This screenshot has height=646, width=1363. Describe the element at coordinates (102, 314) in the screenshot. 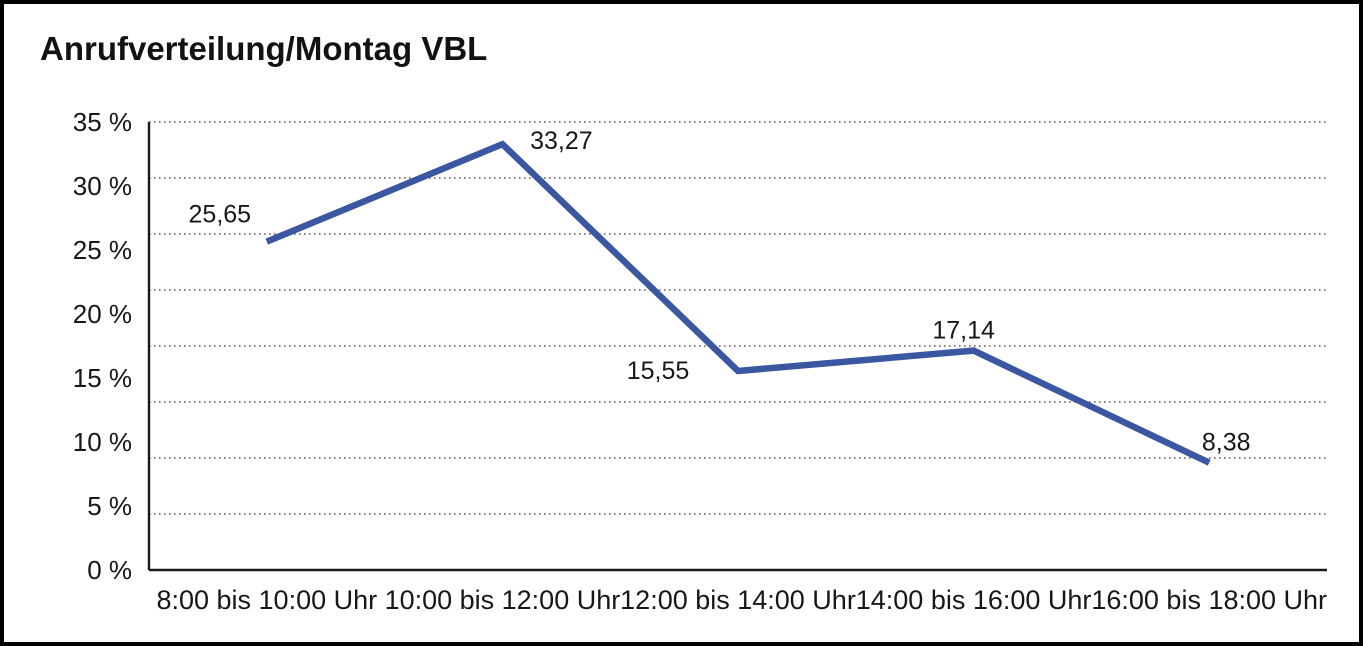

I see `y-axis-tick-label: 20 %` at that location.